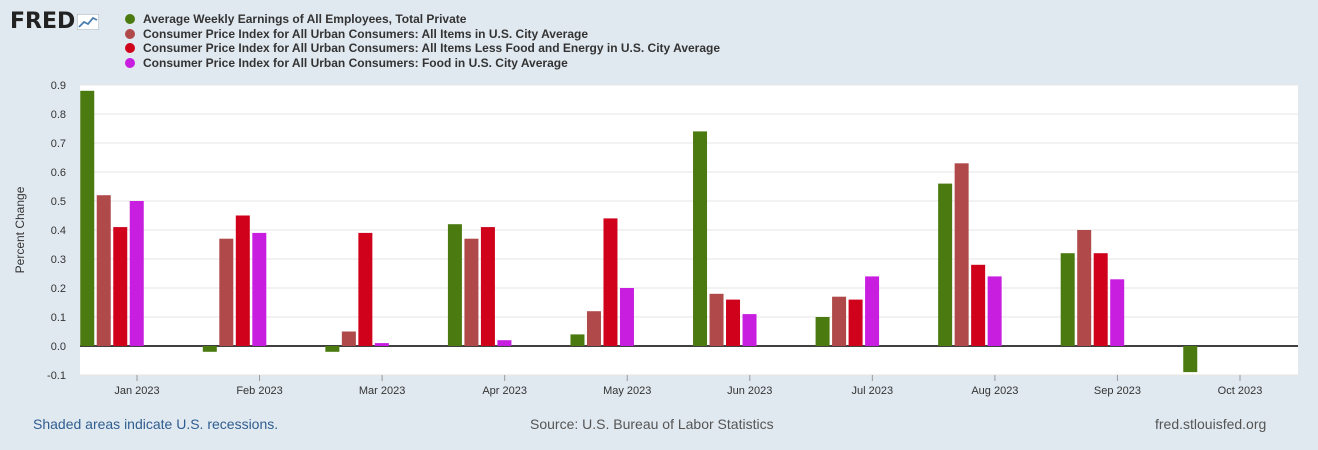 The height and width of the screenshot is (450, 1318). What do you see at coordinates (259, 391) in the screenshot?
I see `x-tick-label: Feb 2023` at bounding box center [259, 391].